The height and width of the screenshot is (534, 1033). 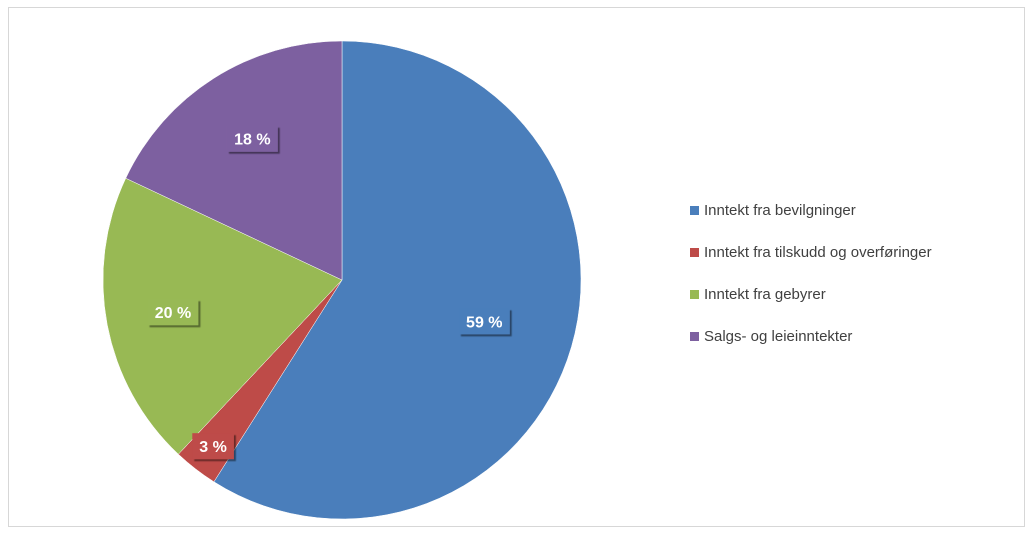 I want to click on data-label-inntekt-fra-bevilgninger: 59 %, so click(x=484, y=321).